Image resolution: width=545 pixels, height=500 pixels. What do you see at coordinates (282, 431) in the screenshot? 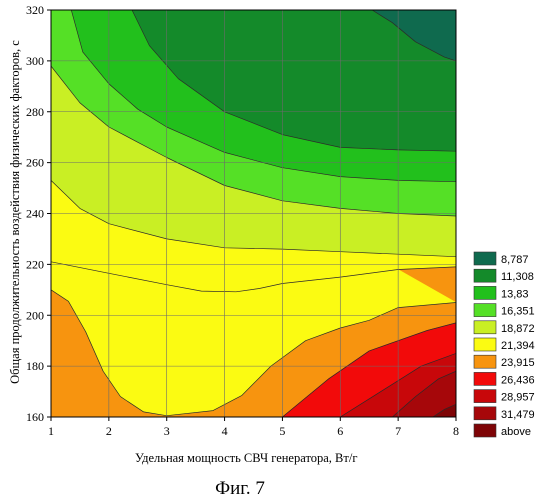
I see `x-tick-label: 5` at bounding box center [282, 431].